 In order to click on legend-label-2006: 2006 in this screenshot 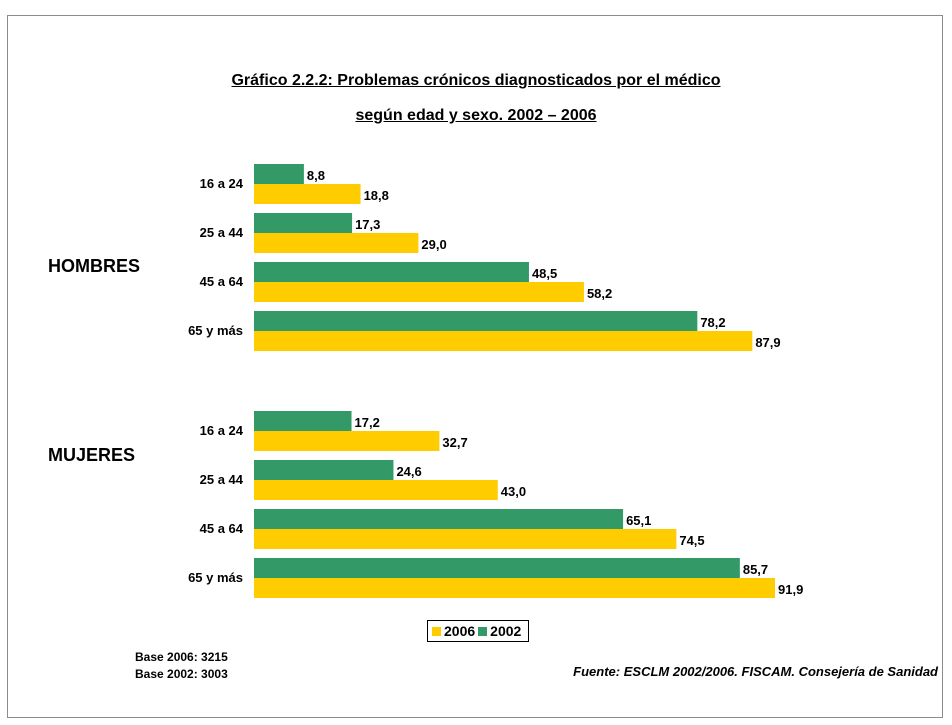, I will do `click(460, 631)`.